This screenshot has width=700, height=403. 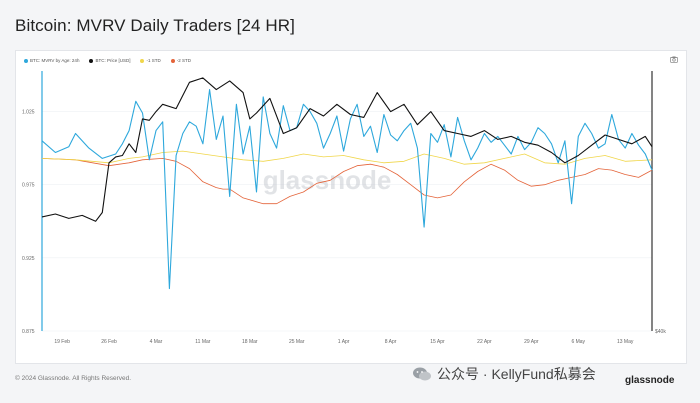 I want to click on y-tick-label: 0.925, so click(x=28, y=259).